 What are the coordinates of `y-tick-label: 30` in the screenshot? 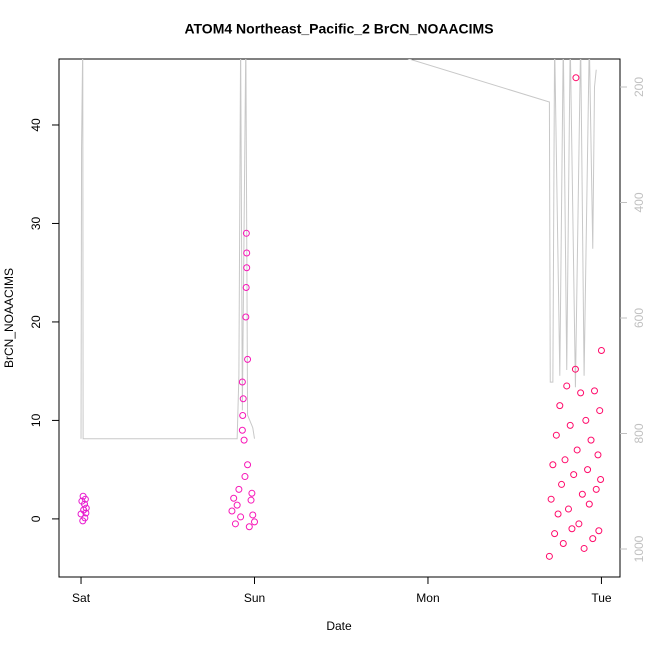 It's located at (36, 223).